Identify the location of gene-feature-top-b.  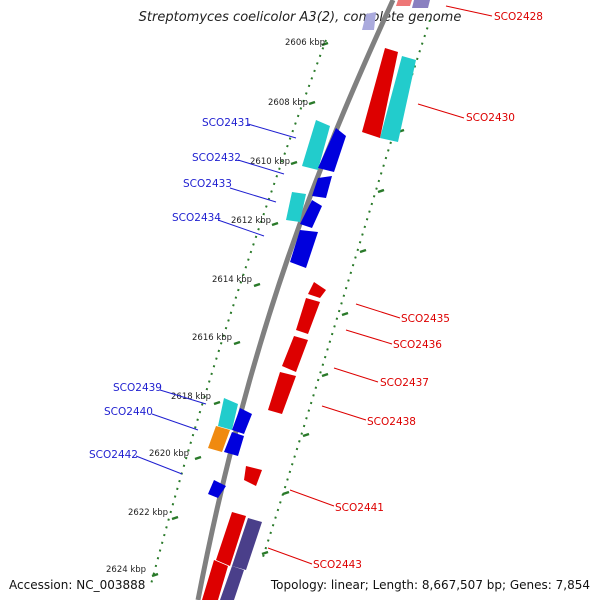
(421, 4).